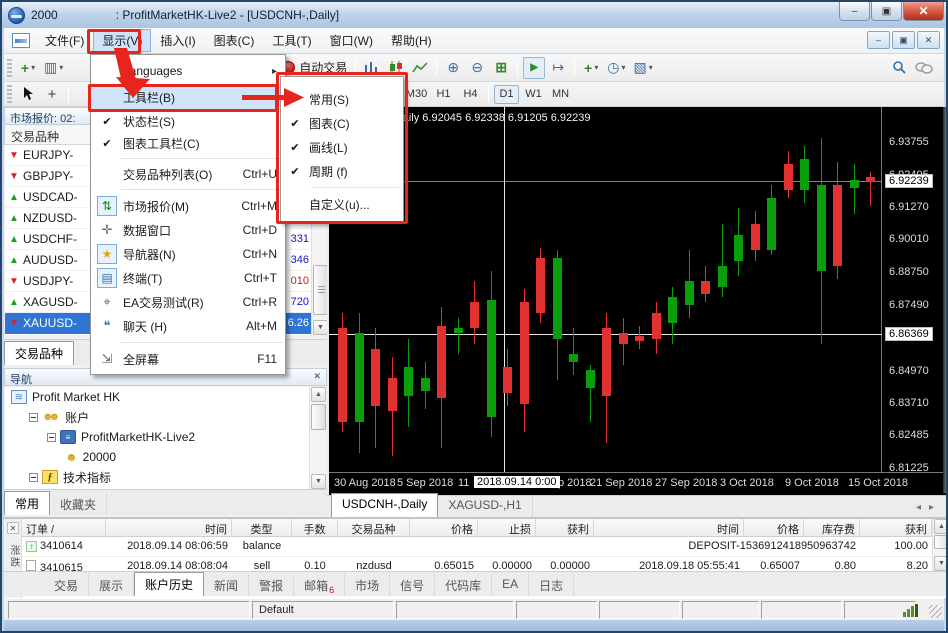 Image resolution: width=948 pixels, height=633 pixels. What do you see at coordinates (112, 585) in the screenshot?
I see `terminal-tab-展示: 展示` at bounding box center [112, 585].